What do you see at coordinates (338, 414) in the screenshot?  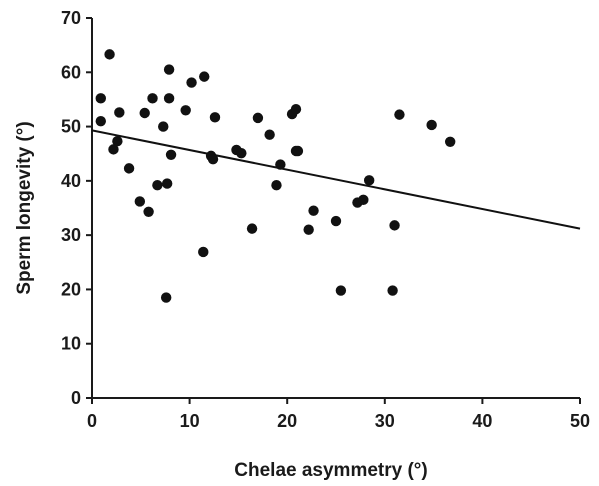 I see `x-ticks: 0 10 20 30 40 50` at bounding box center [338, 414].